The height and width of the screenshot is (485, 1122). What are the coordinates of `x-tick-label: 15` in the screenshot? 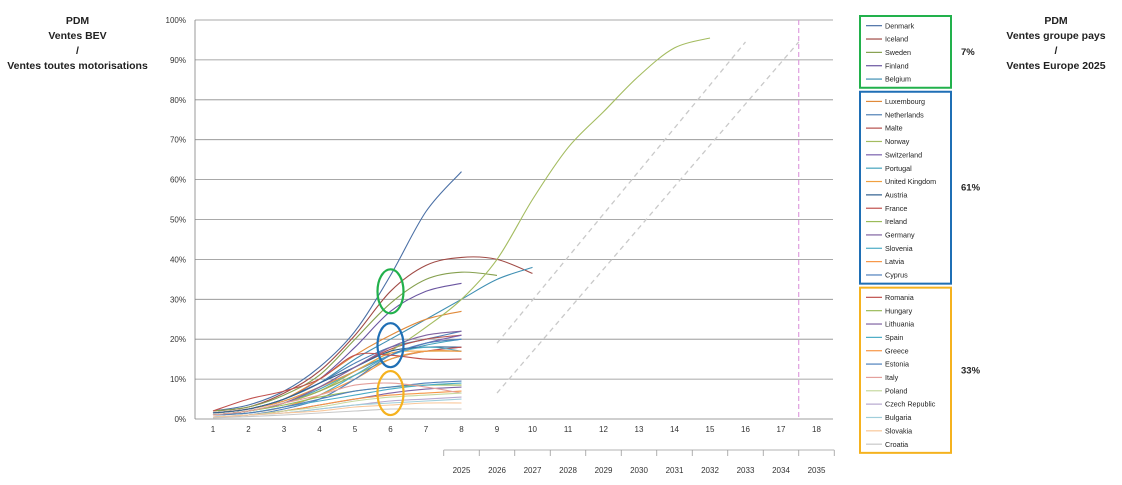 It's located at (710, 429).